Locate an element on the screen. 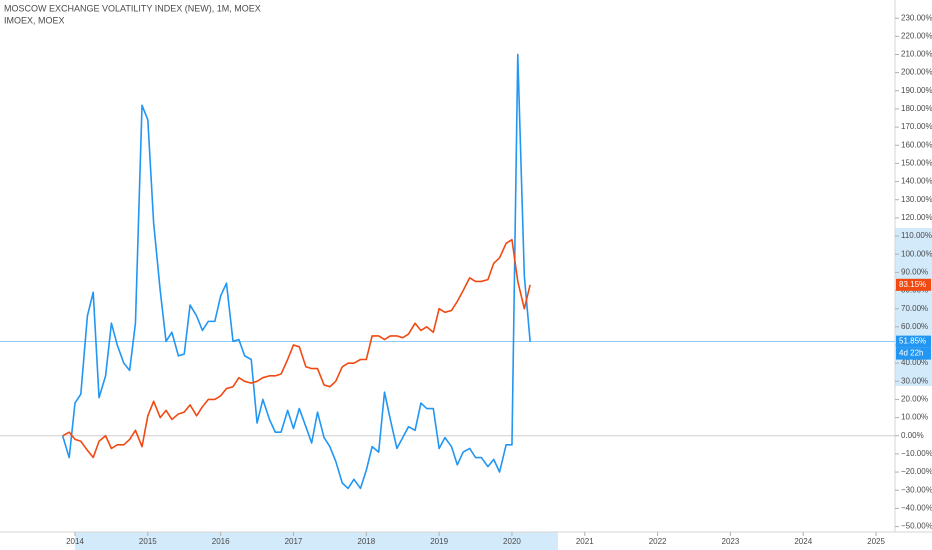  y-tick-label: 140.00% is located at coordinates (916, 181).